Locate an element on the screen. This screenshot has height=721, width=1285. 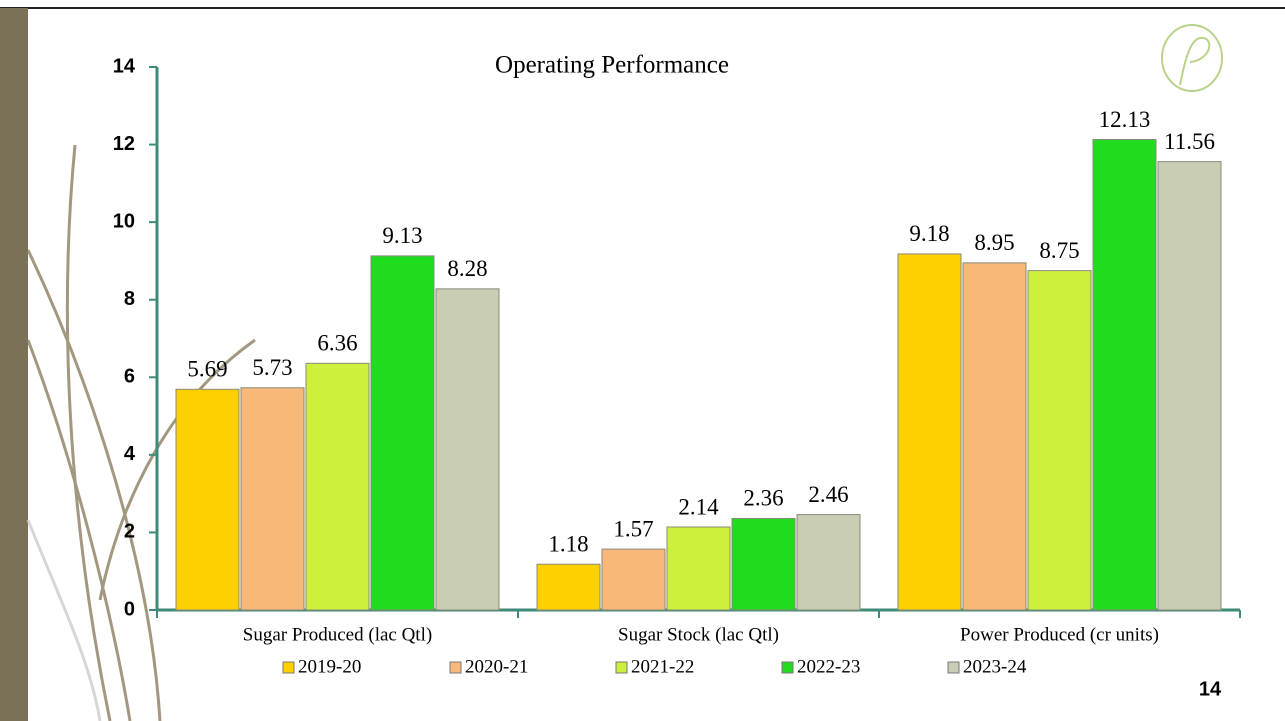
value-label: 9.13 is located at coordinates (402, 235).